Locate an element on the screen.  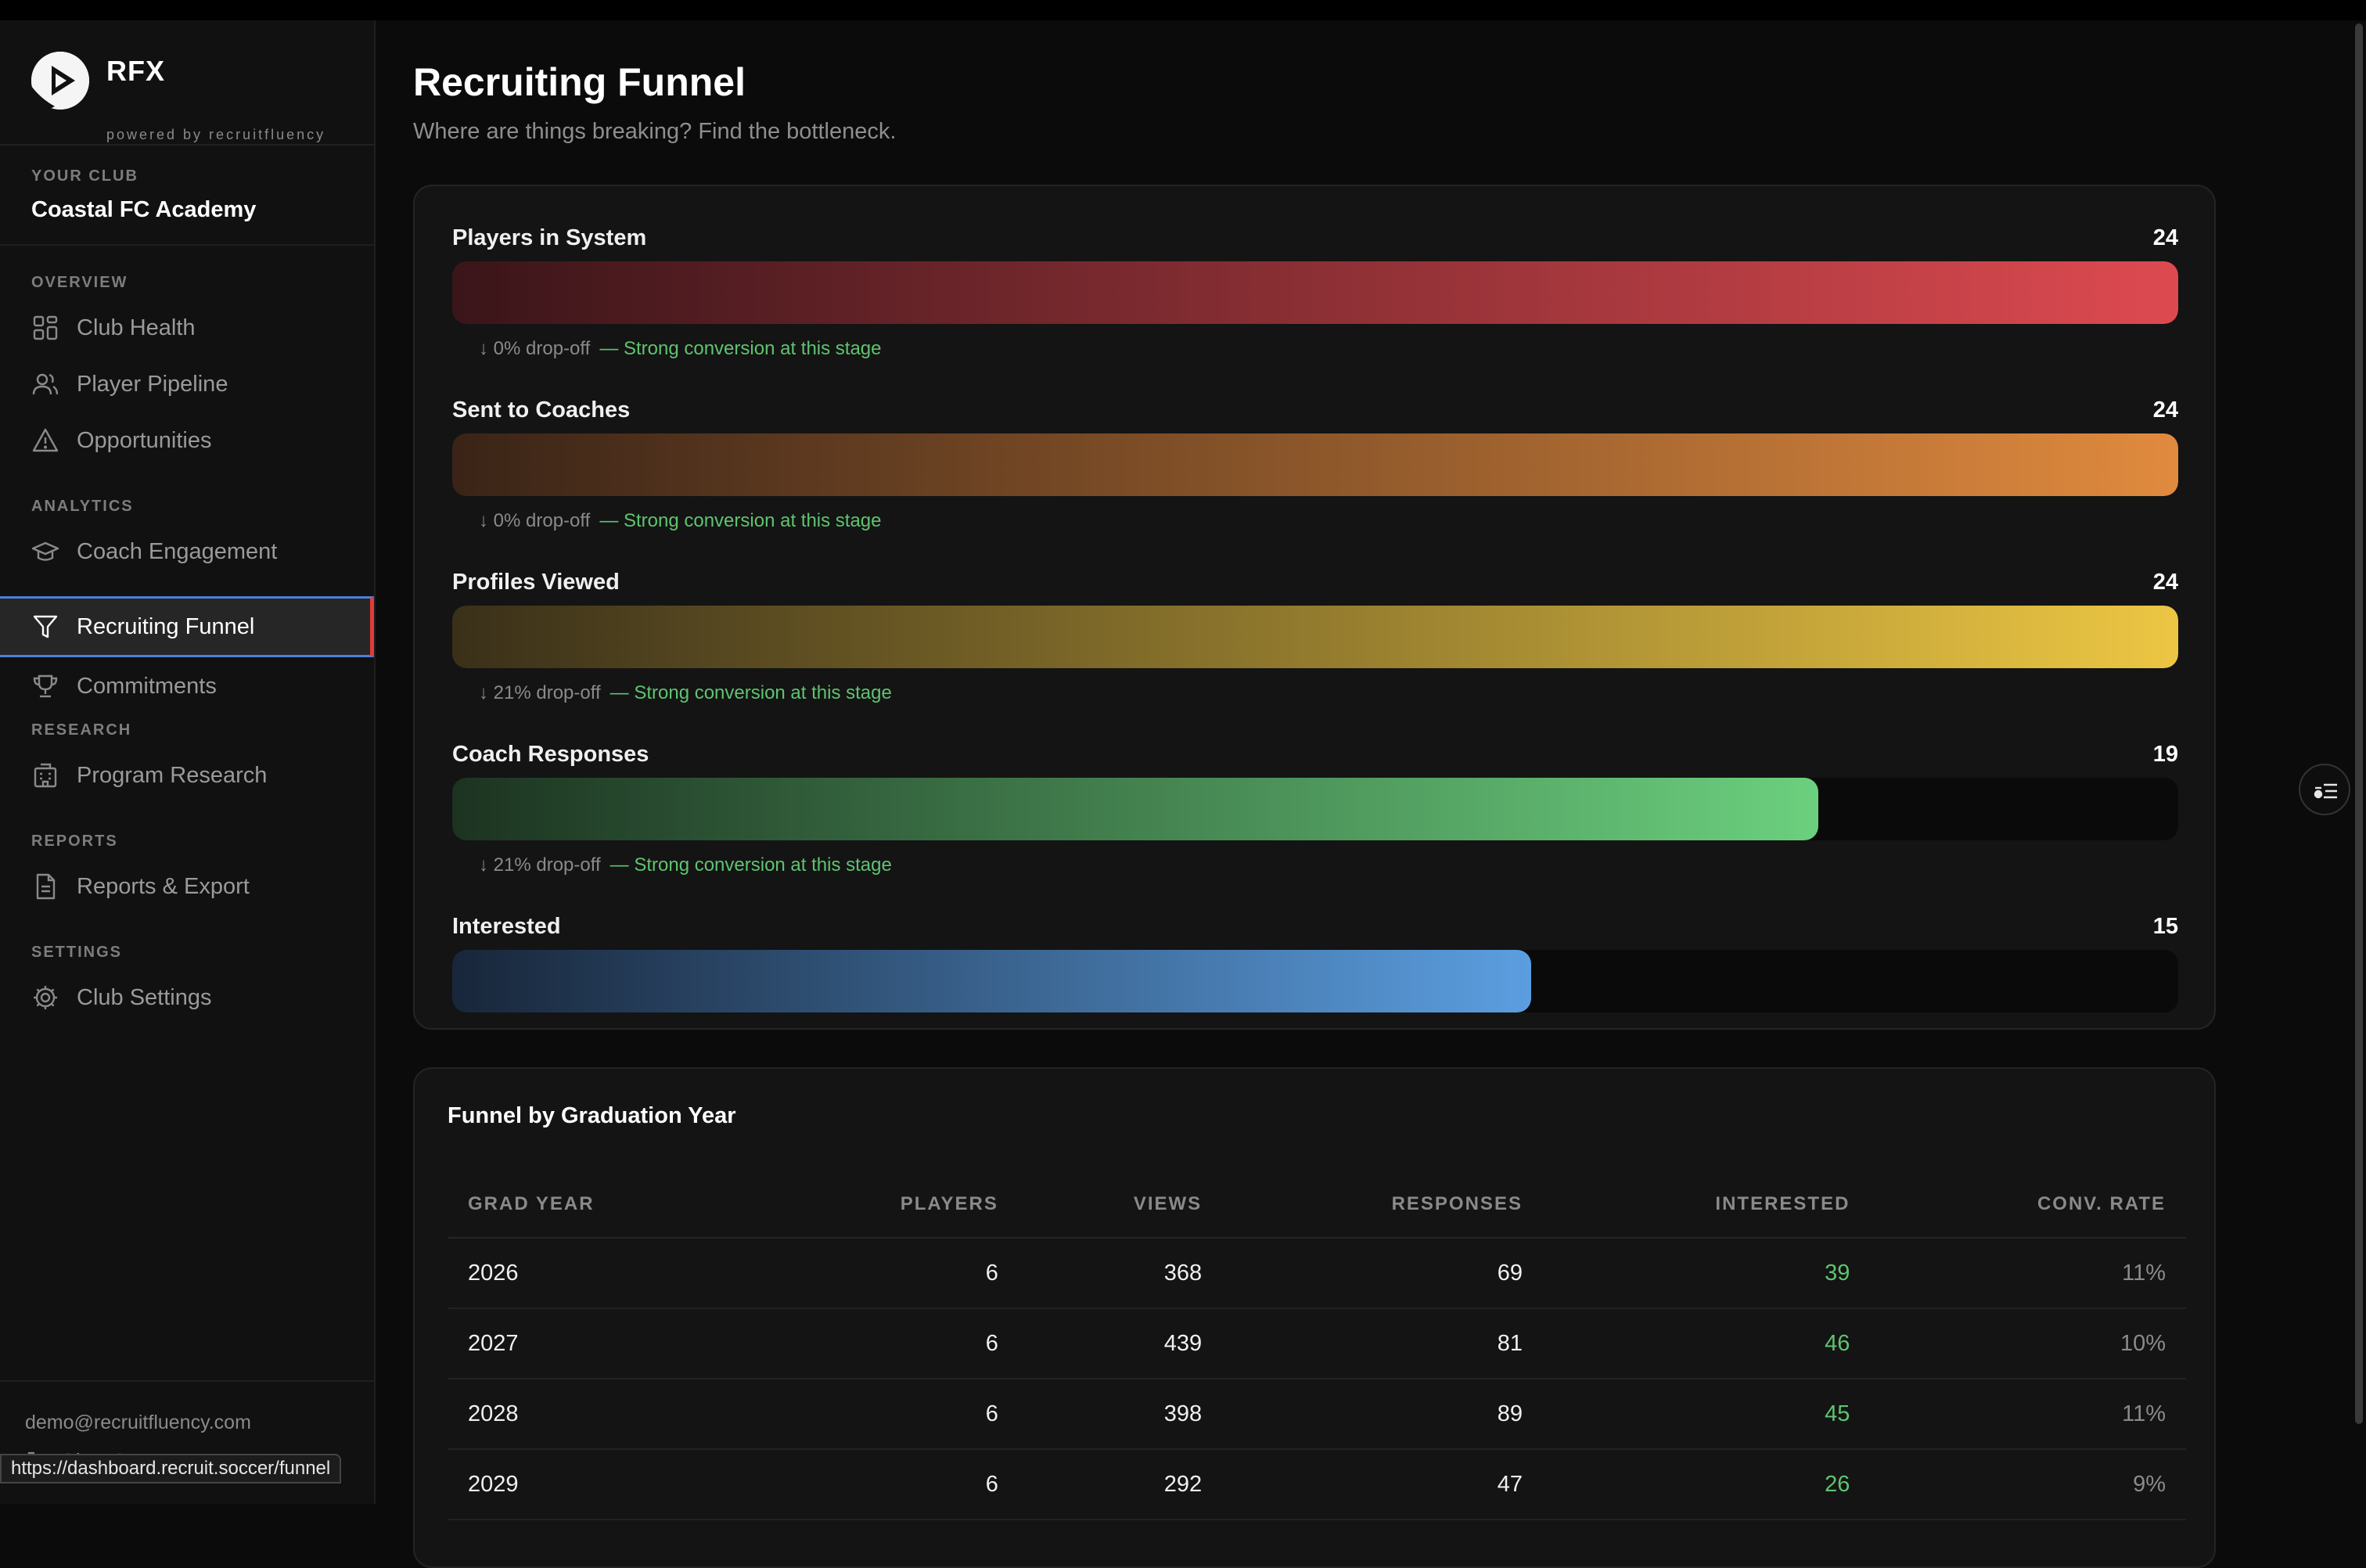
table-cell: 9% is located at coordinates (2028, 1485).